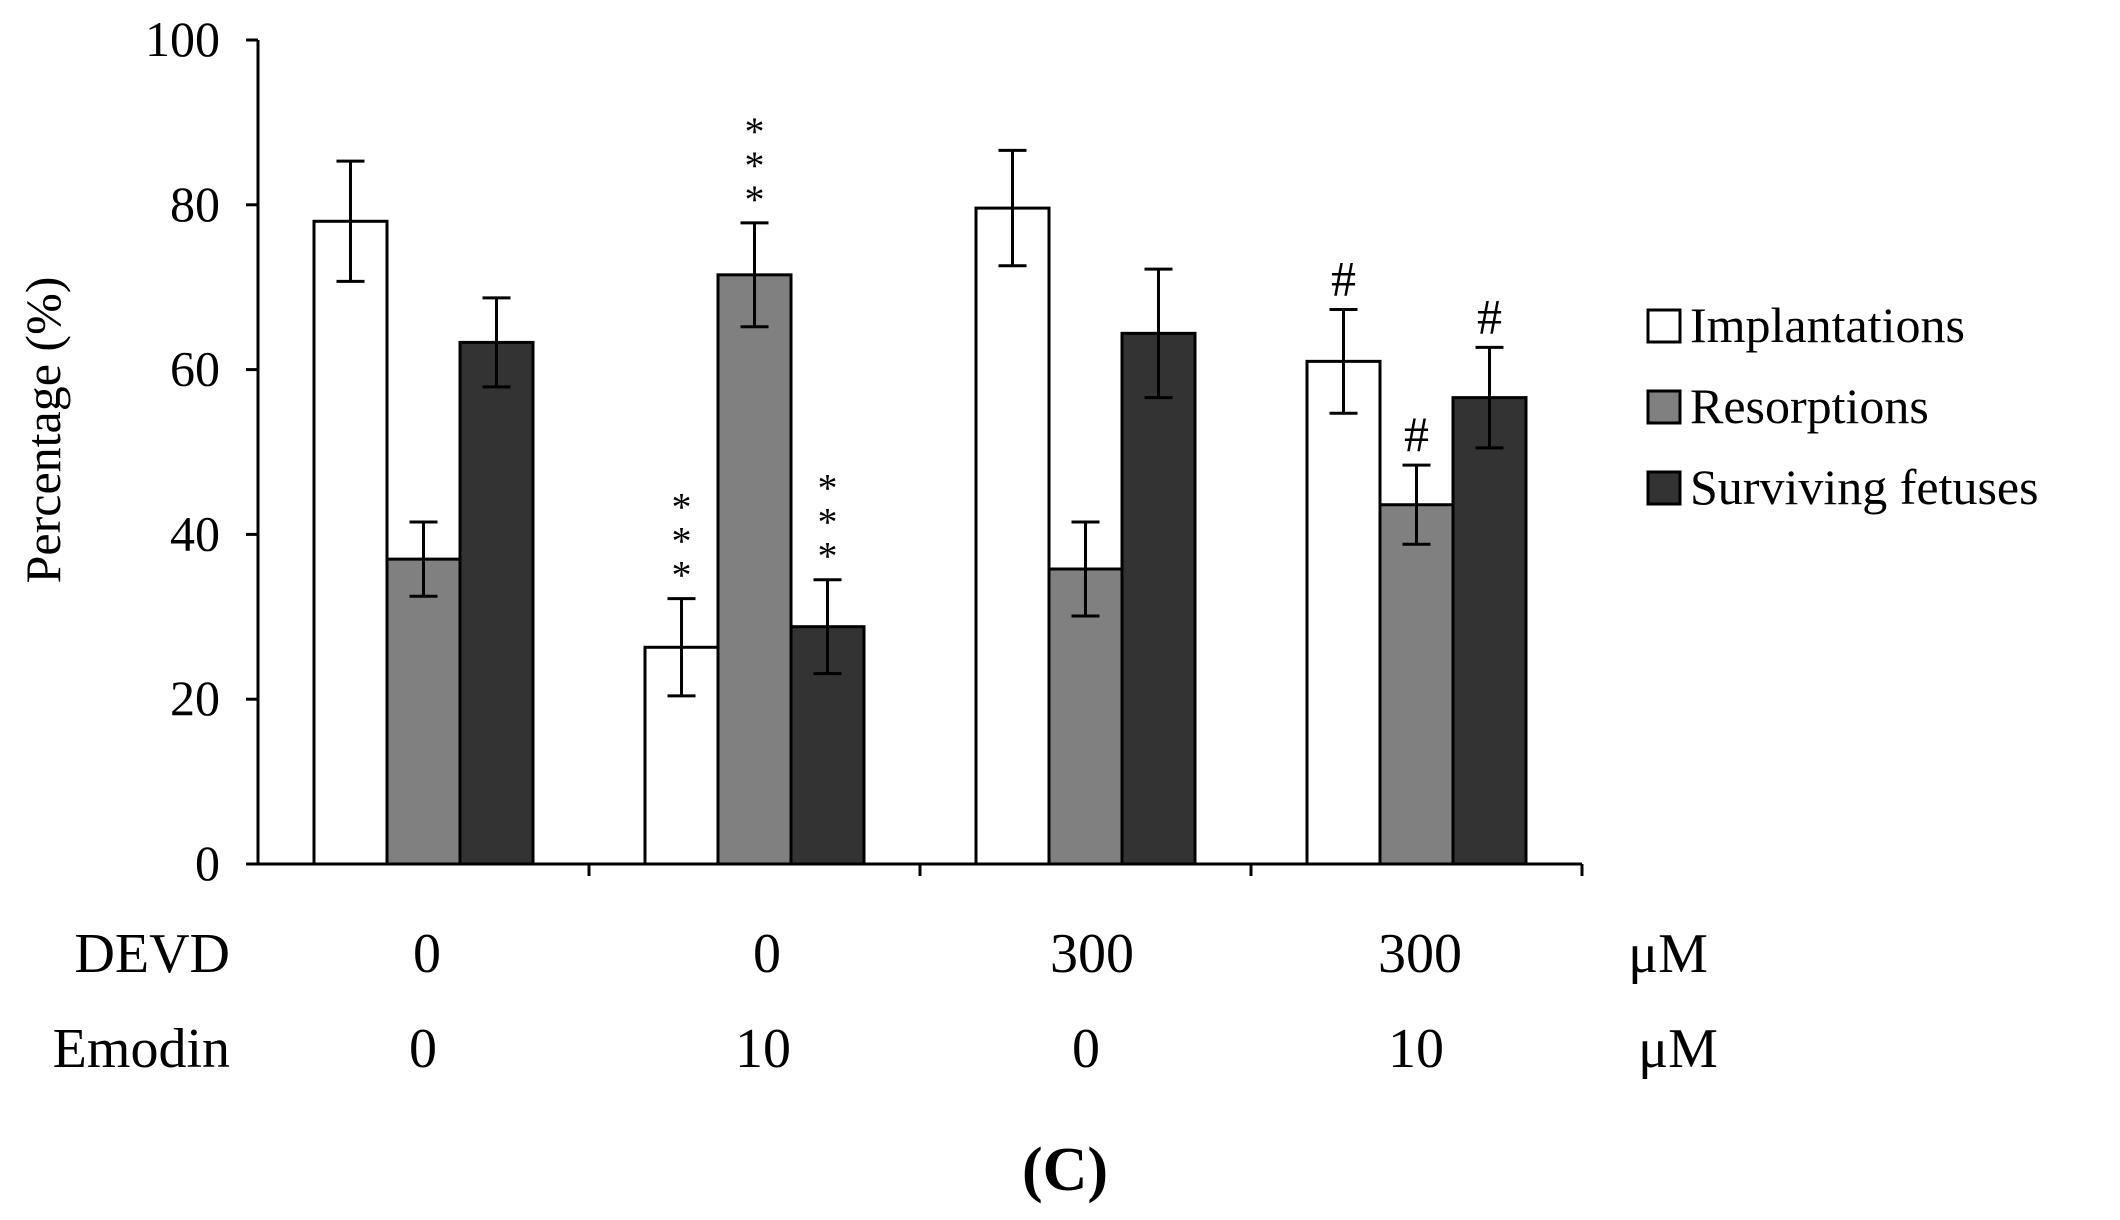  What do you see at coordinates (182, 39) in the screenshot?
I see `y-tick-label: 100` at bounding box center [182, 39].